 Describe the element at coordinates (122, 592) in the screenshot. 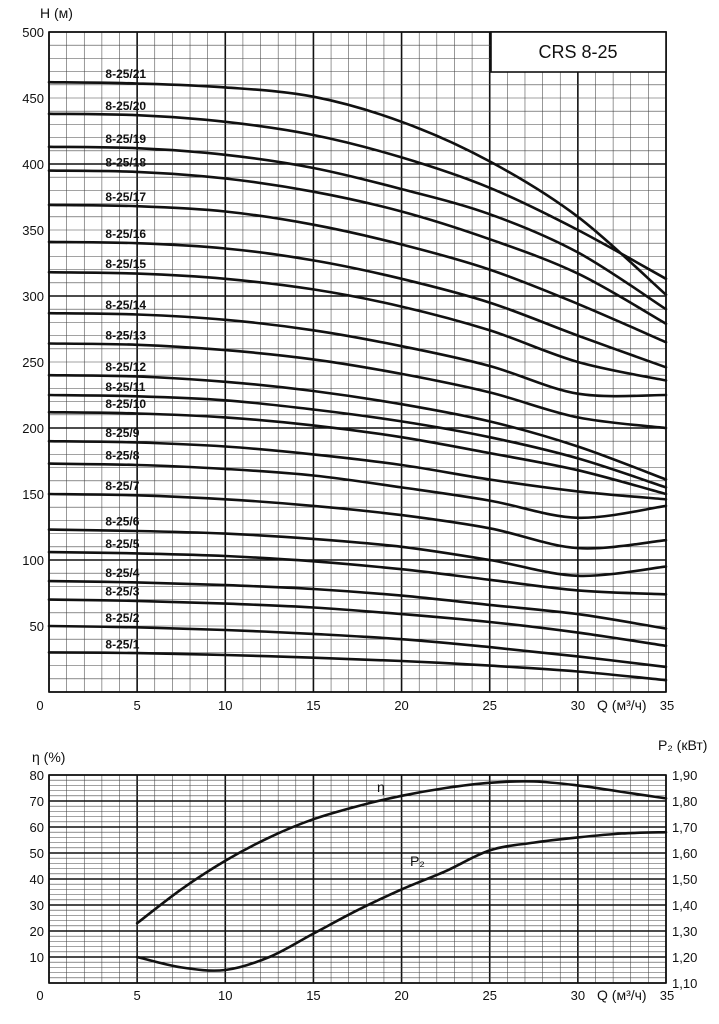

I see `head-curve-label: 8-25/3` at that location.